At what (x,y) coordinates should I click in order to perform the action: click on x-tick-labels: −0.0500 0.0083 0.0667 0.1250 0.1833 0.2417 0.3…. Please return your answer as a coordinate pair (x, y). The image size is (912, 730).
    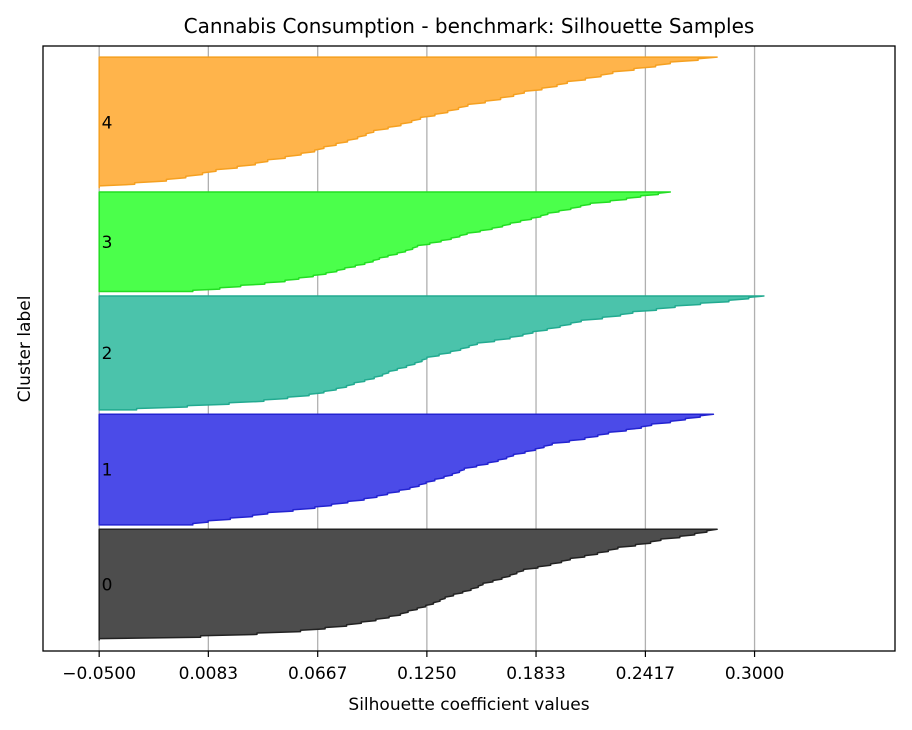
    Looking at the image, I should click on (423, 667).